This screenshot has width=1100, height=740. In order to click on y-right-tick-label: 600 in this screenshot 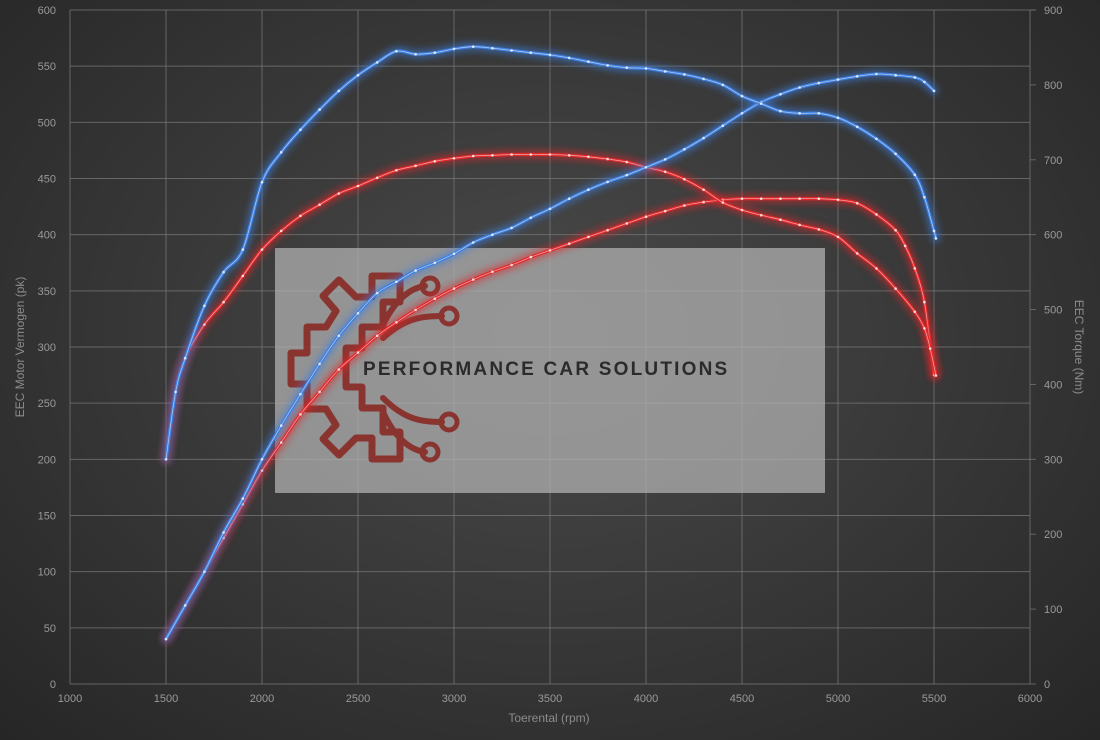, I will do `click(1053, 236)`.